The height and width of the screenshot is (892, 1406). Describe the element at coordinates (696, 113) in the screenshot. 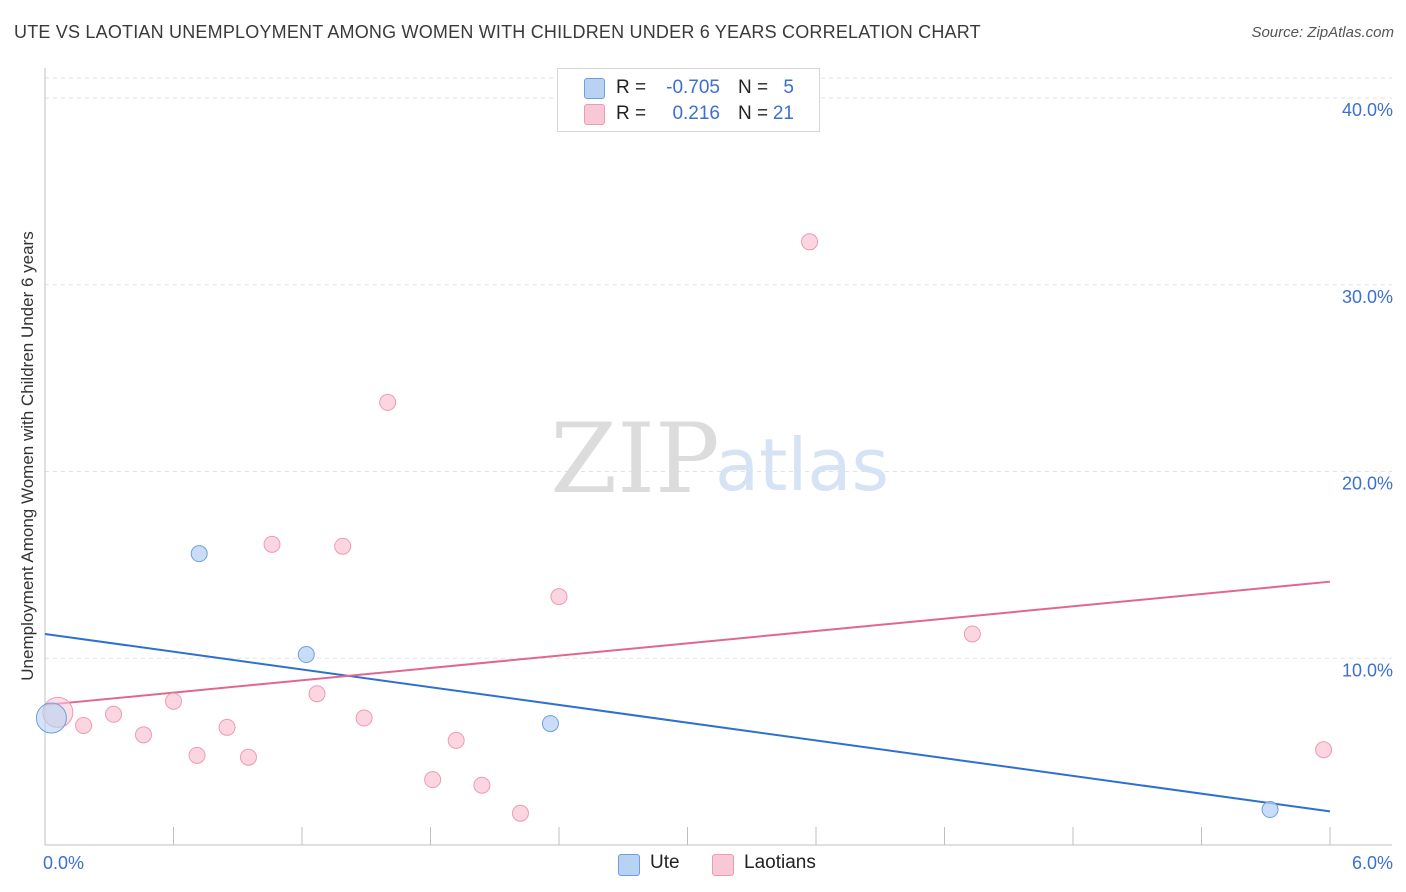

I see `r-value: 0.216` at that location.